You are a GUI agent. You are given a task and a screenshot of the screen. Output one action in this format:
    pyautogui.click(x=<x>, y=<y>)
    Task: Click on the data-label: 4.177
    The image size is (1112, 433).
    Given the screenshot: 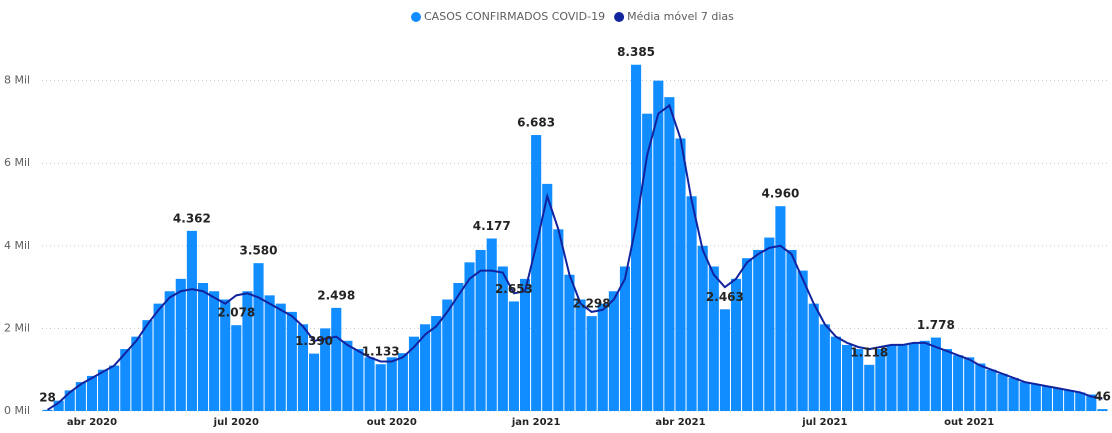 What is the action you would take?
    pyautogui.click(x=492, y=226)
    